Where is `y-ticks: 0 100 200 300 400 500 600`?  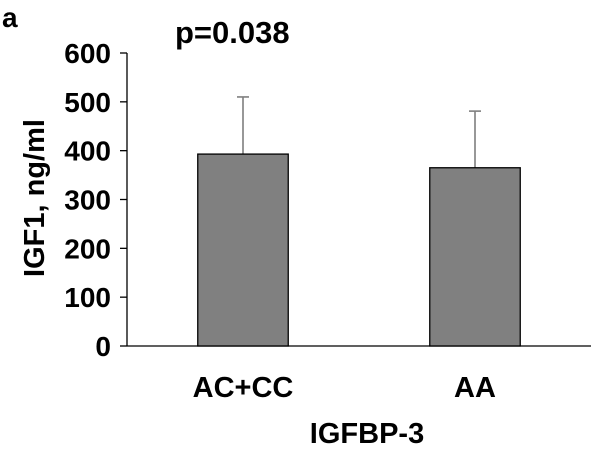 y-ticks: 0 100 200 300 400 500 600 is located at coordinates (95, 200).